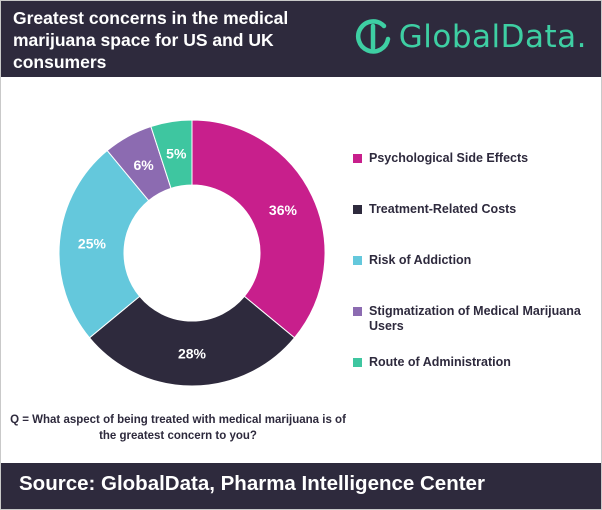  I want to click on slice-label-2: 28%, so click(192, 354).